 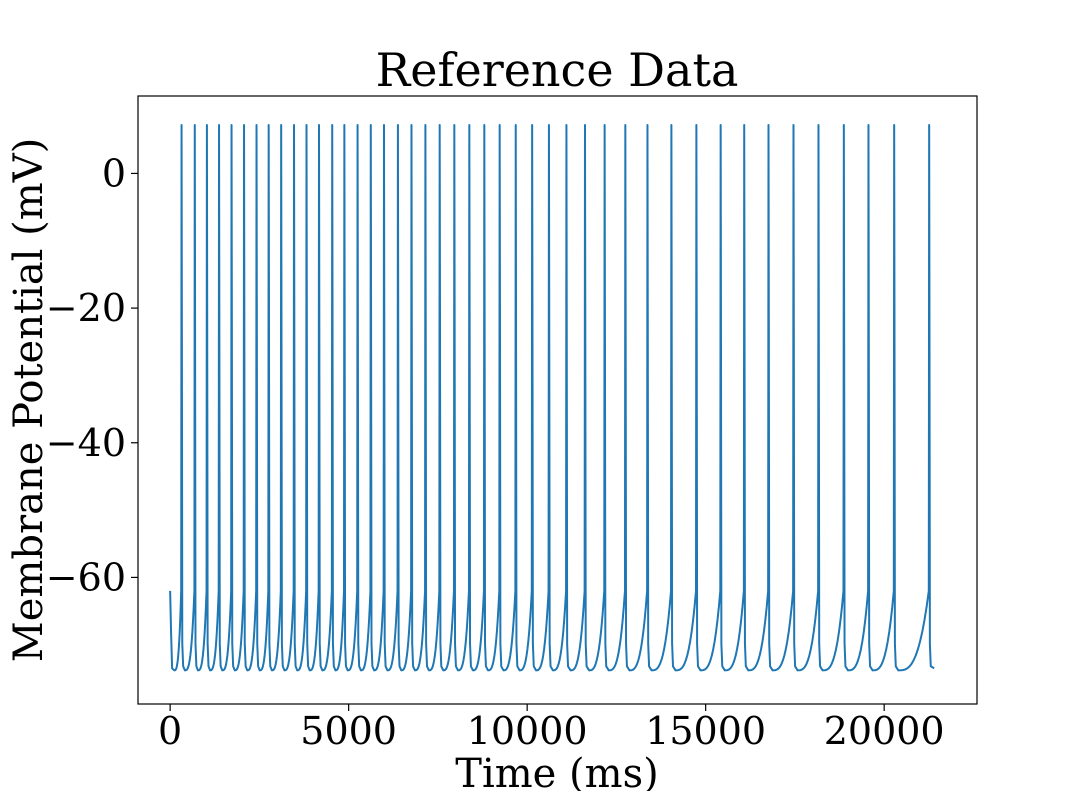 I want to click on x-tick-label: 10000, so click(x=527, y=731).